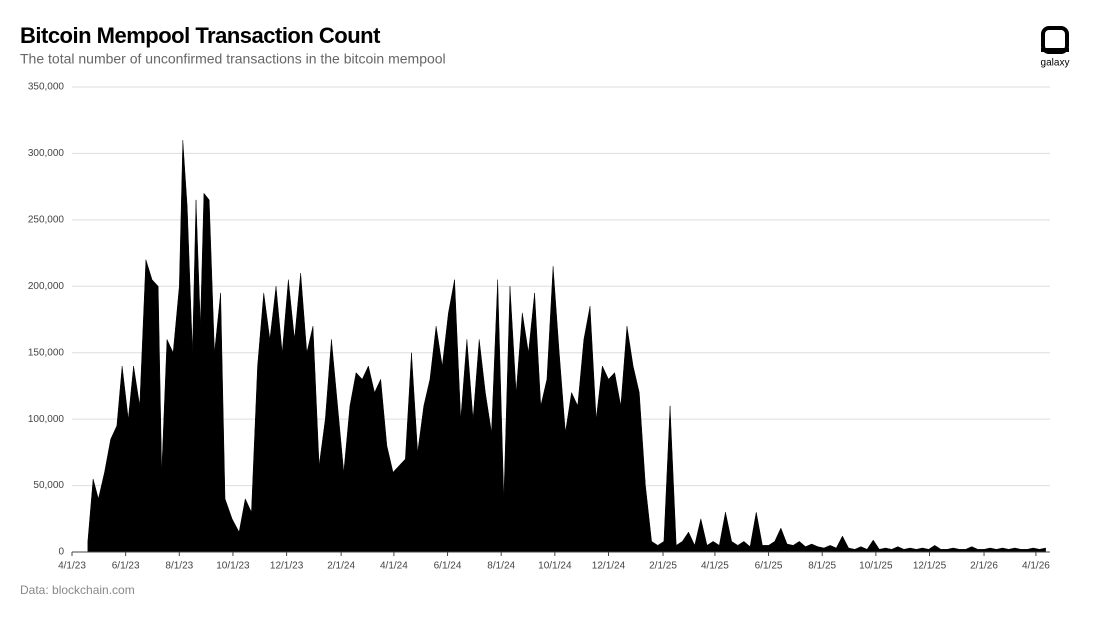 This screenshot has height=617, width=1100. What do you see at coordinates (769, 566) in the screenshot?
I see `x-tick-label: 6/1/25` at bounding box center [769, 566].